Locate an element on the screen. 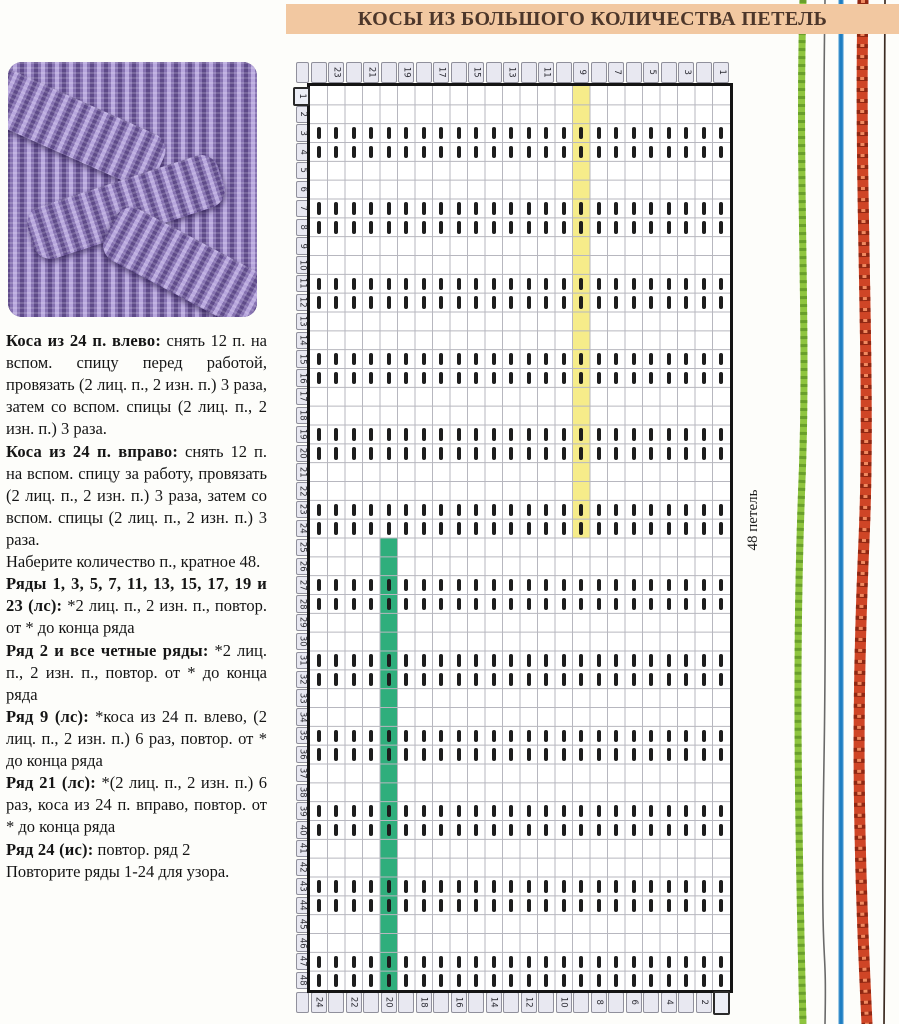 This screenshot has width=899, height=1024. label-number: 2 is located at coordinates (302, 114).